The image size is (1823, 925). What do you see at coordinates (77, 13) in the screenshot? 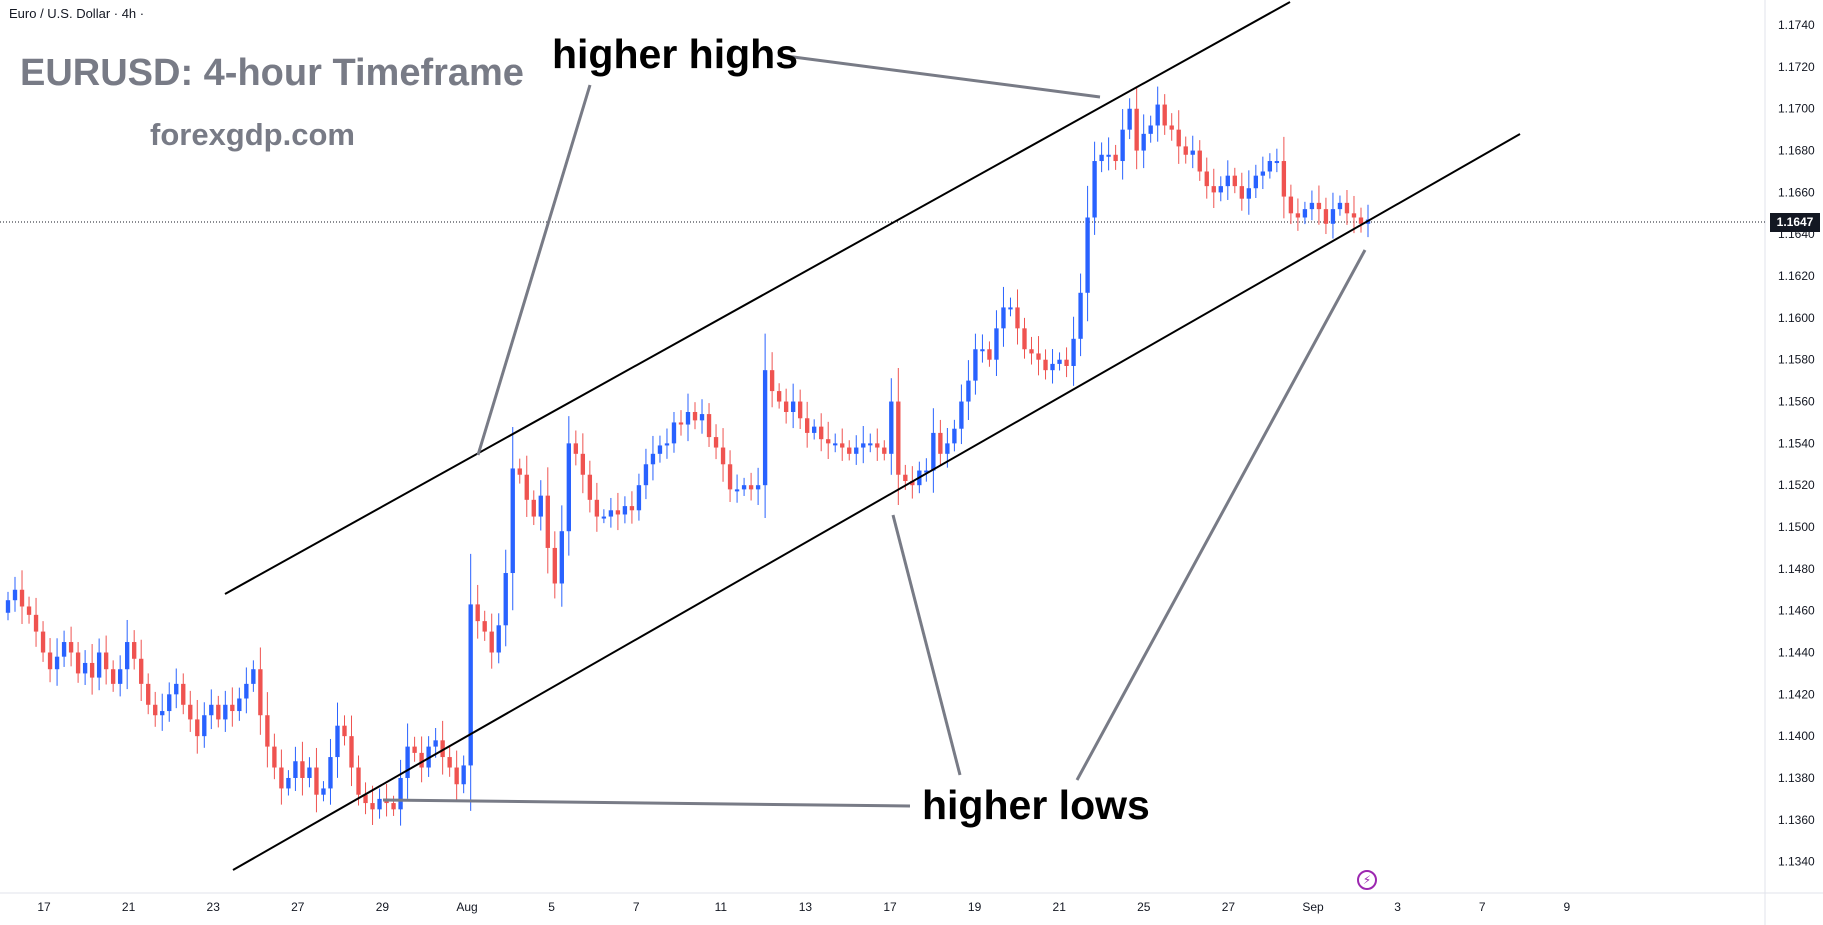
I see `symbol-title: Euro / U.S. Dollar · 4h ·` at bounding box center [77, 13].